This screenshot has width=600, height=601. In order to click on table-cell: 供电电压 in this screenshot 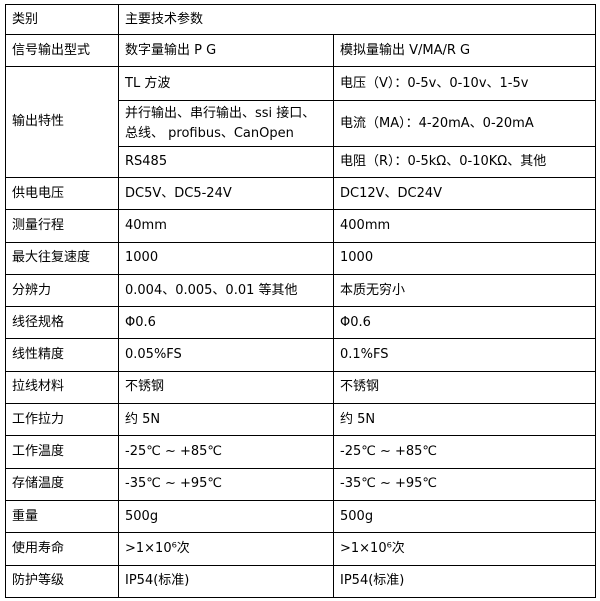, I will do `click(62, 193)`.